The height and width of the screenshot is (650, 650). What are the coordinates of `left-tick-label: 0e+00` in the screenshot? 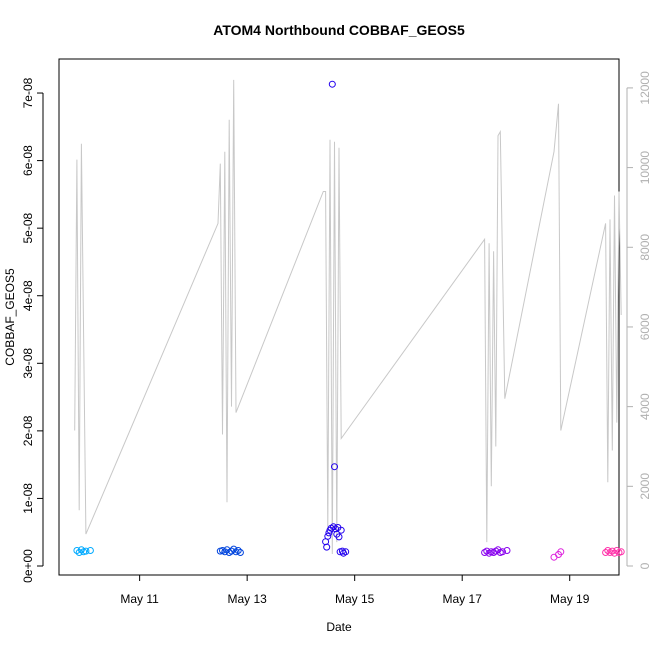 It's located at (28, 566).